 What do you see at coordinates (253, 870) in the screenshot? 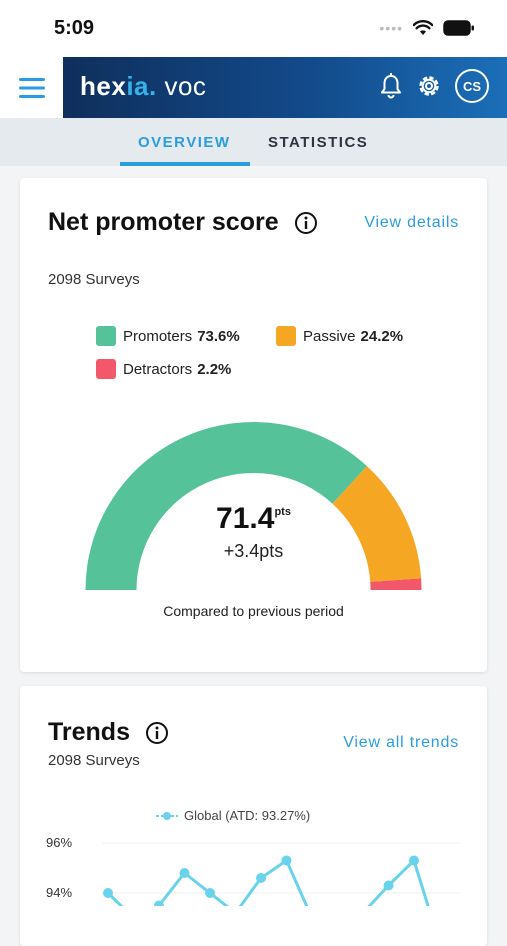
I see `trend-line-chart: 96% 94%` at bounding box center [253, 870].